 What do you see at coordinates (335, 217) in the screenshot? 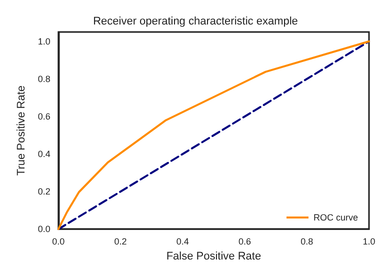
I see `legend-label: ROC curve` at bounding box center [335, 217].